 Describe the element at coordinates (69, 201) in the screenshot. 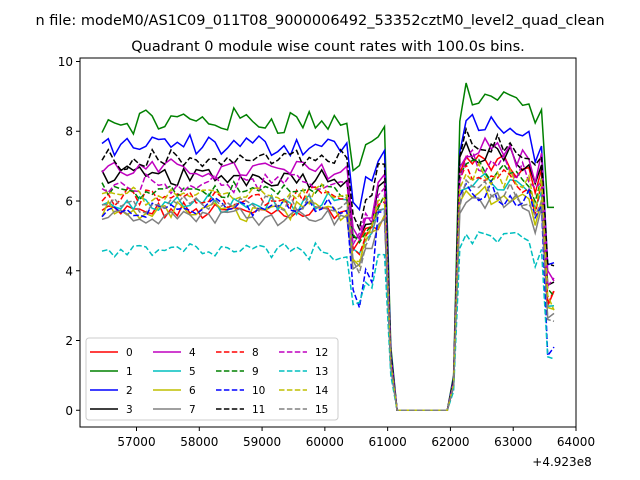

I see `y-tick-label: 6` at that location.